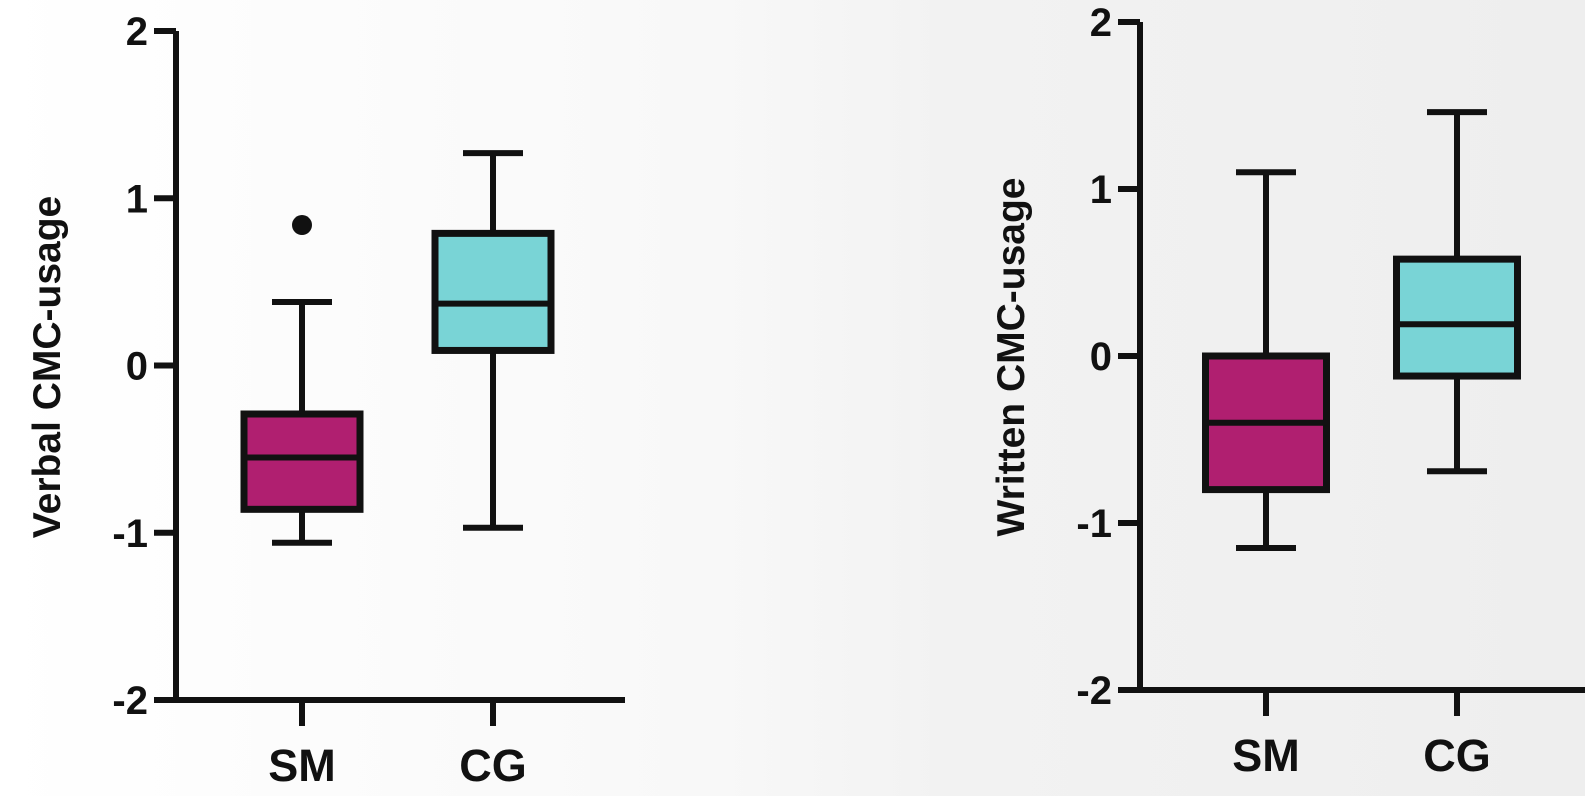 The width and height of the screenshot is (1585, 796). What do you see at coordinates (1011, 357) in the screenshot?
I see `y-axis-label: Written CMC-usage` at bounding box center [1011, 357].